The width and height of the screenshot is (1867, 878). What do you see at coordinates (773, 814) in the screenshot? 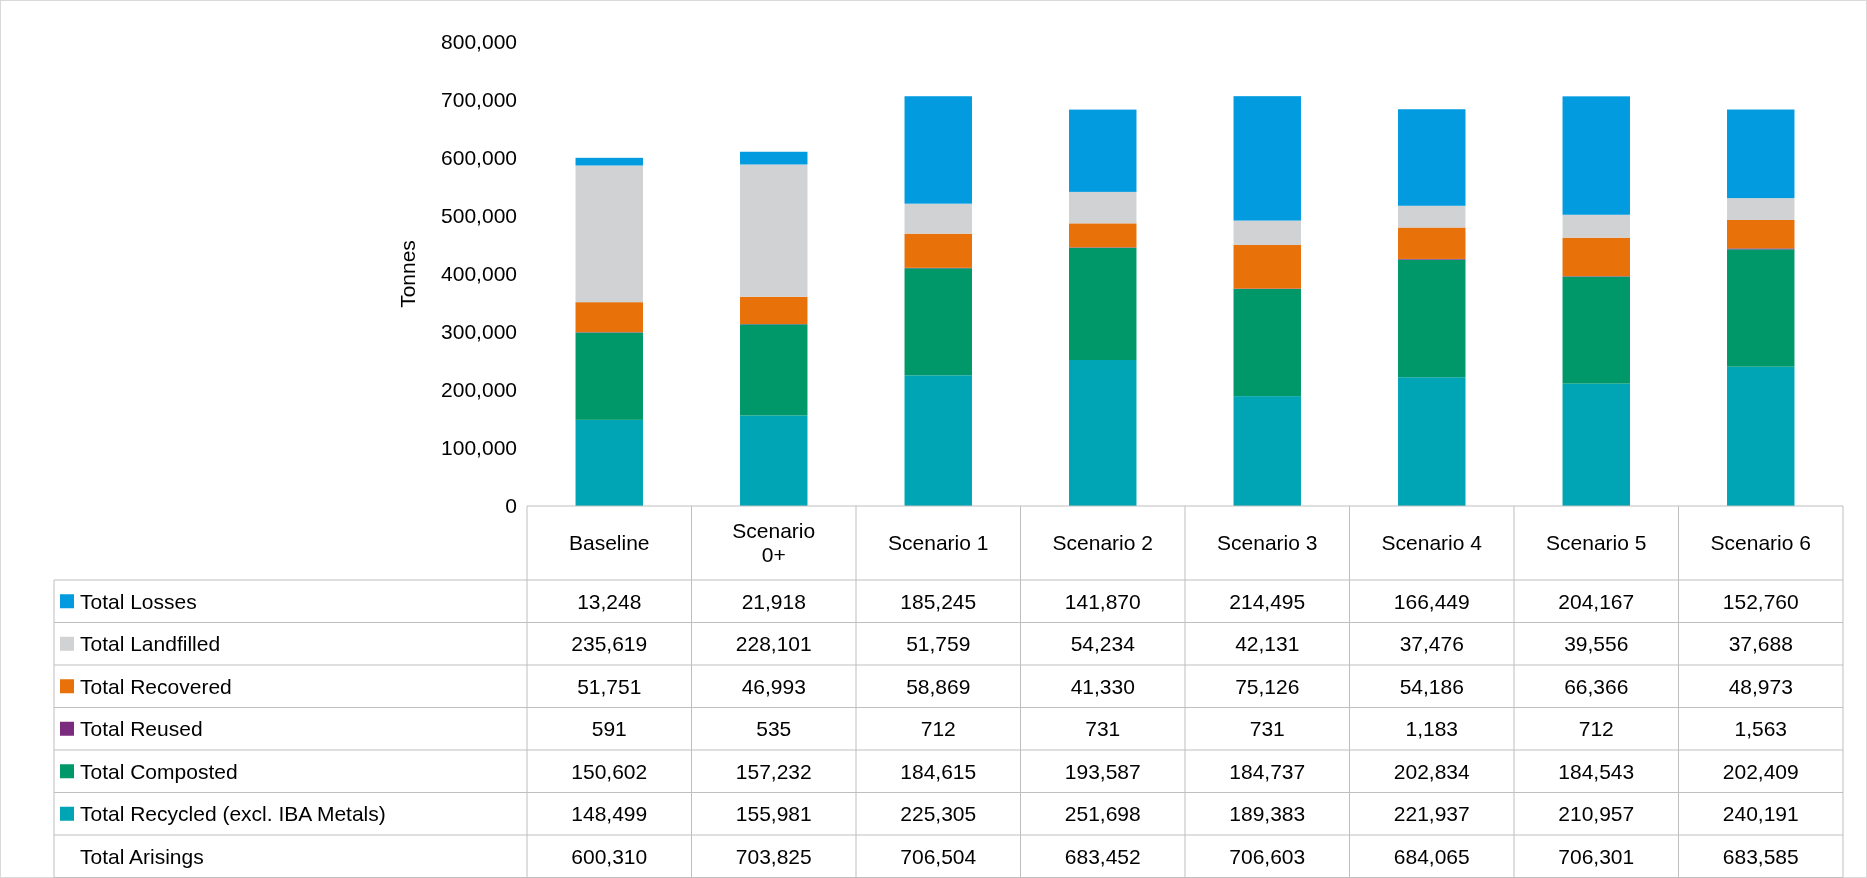
I see `data-label: 155,981` at bounding box center [773, 814].